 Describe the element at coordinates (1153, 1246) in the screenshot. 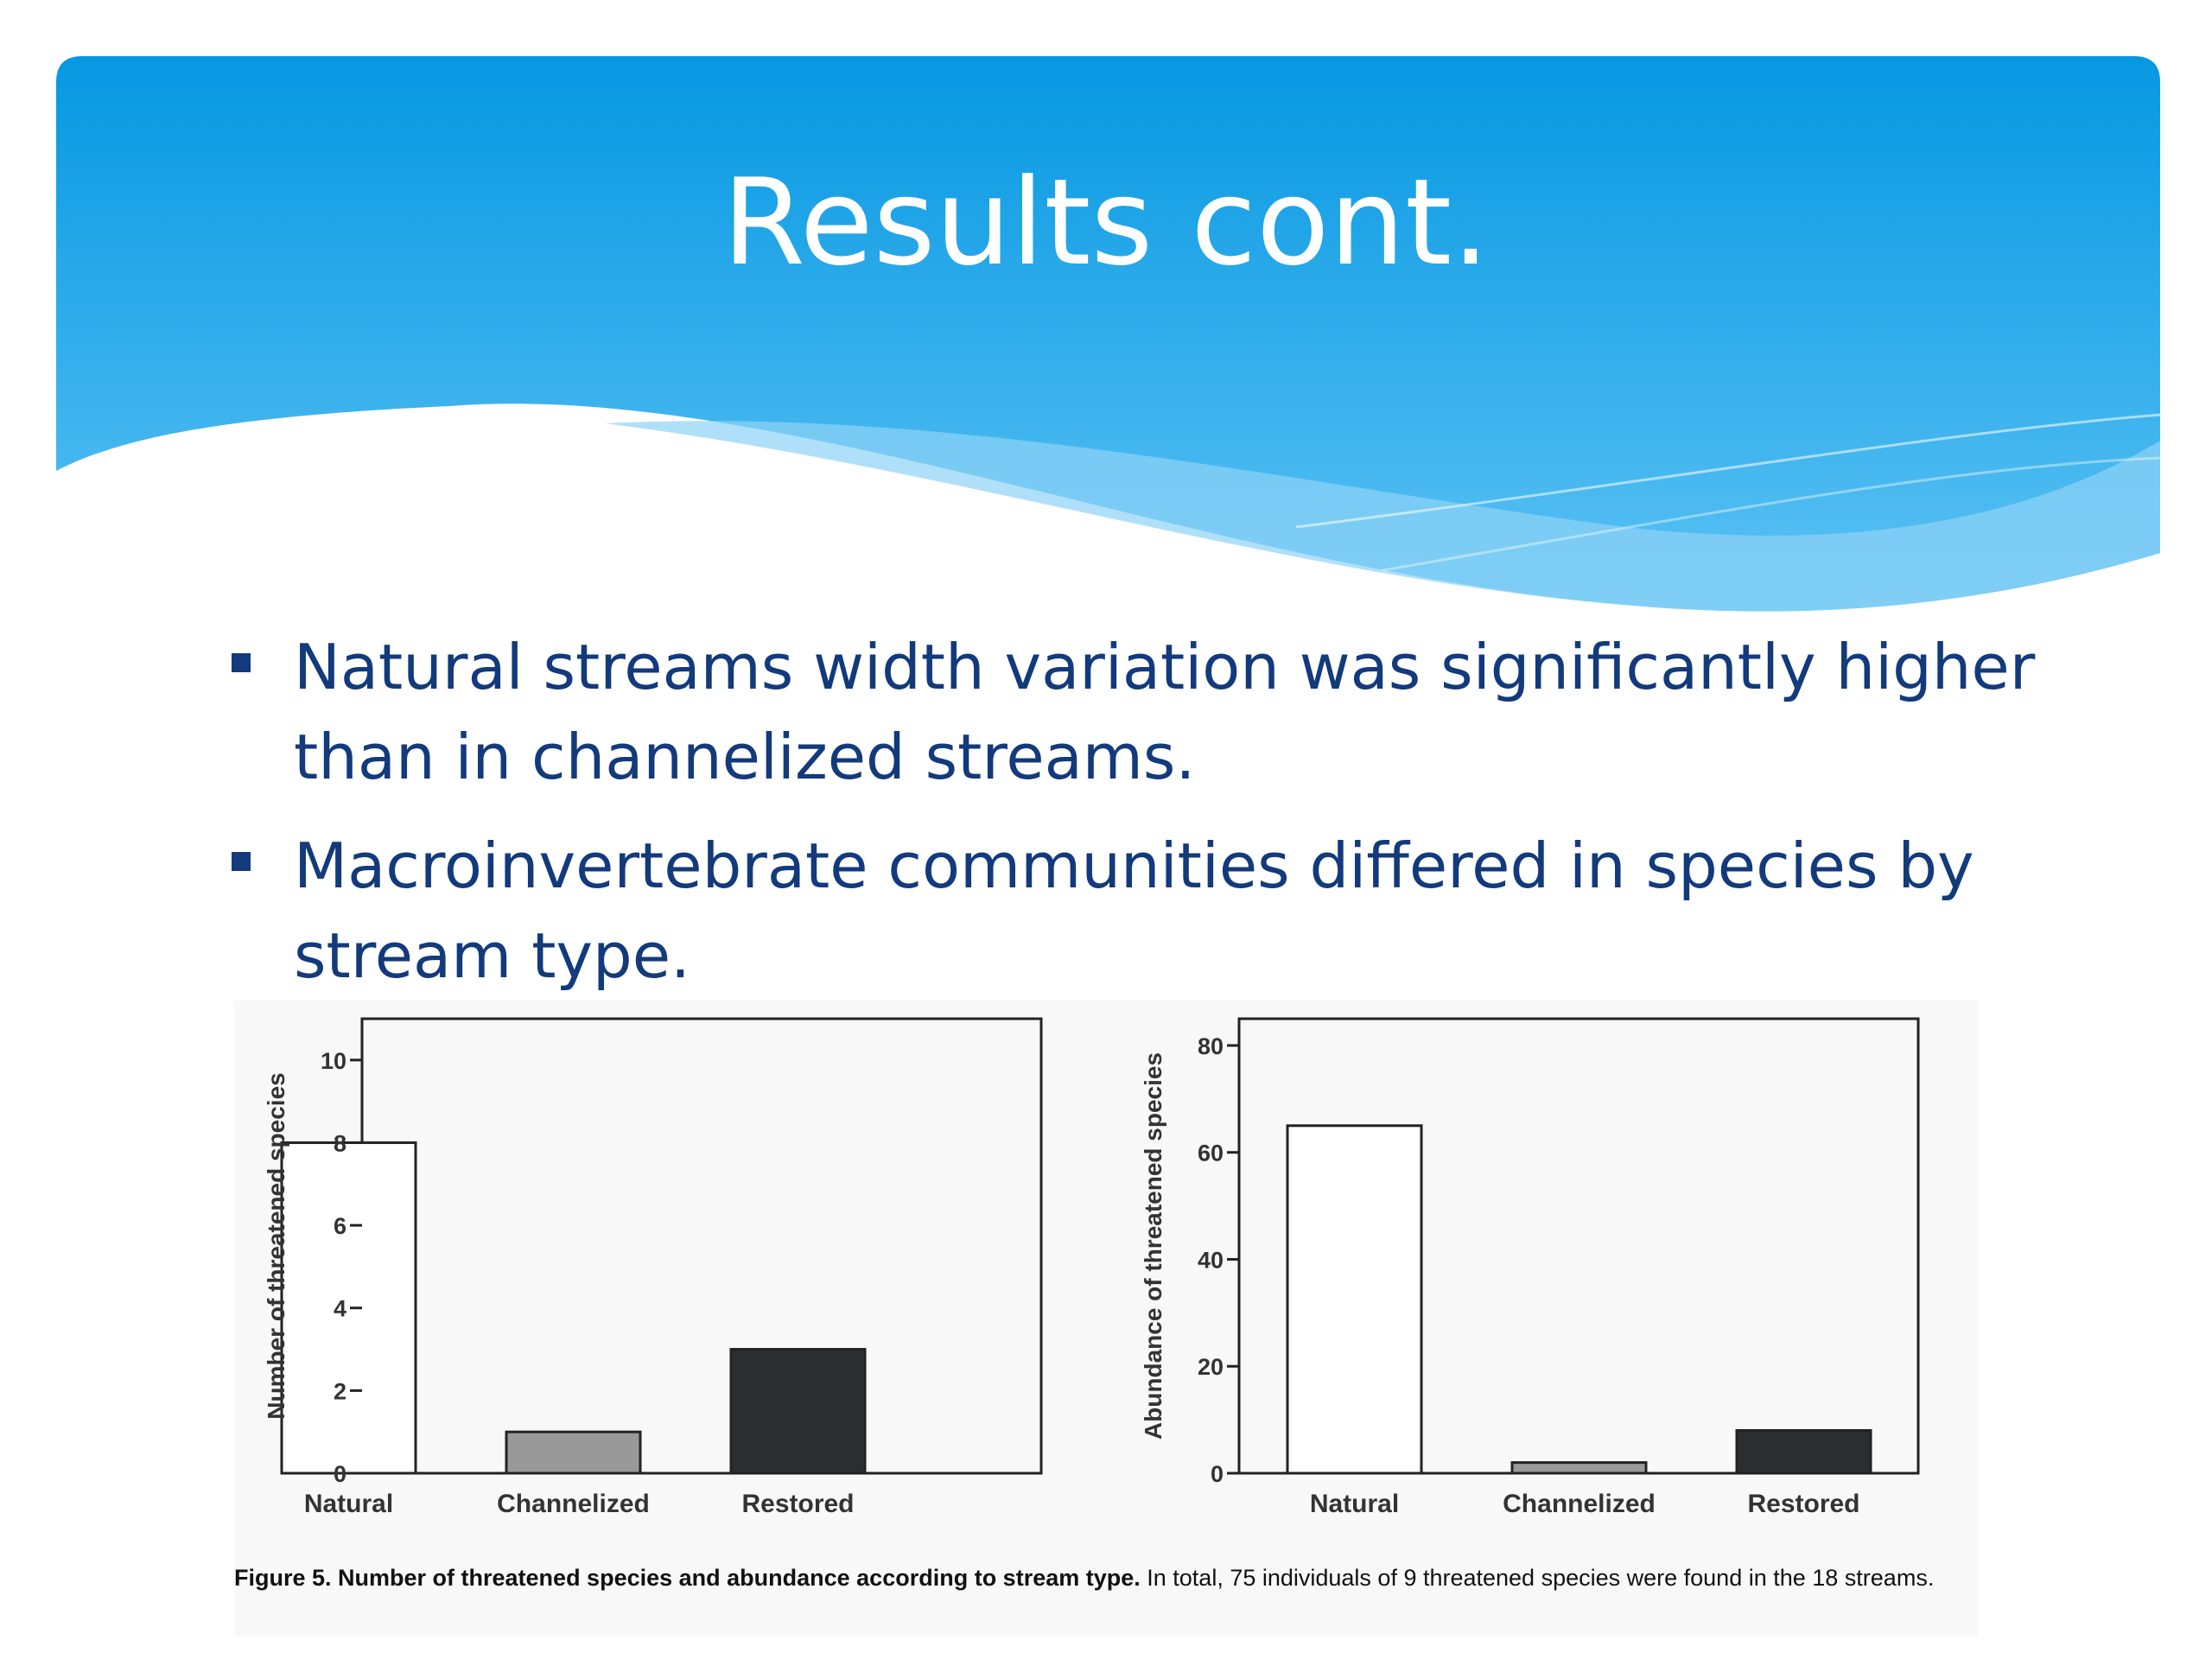

I see `y-axis-label: Abundance of threatened species` at that location.